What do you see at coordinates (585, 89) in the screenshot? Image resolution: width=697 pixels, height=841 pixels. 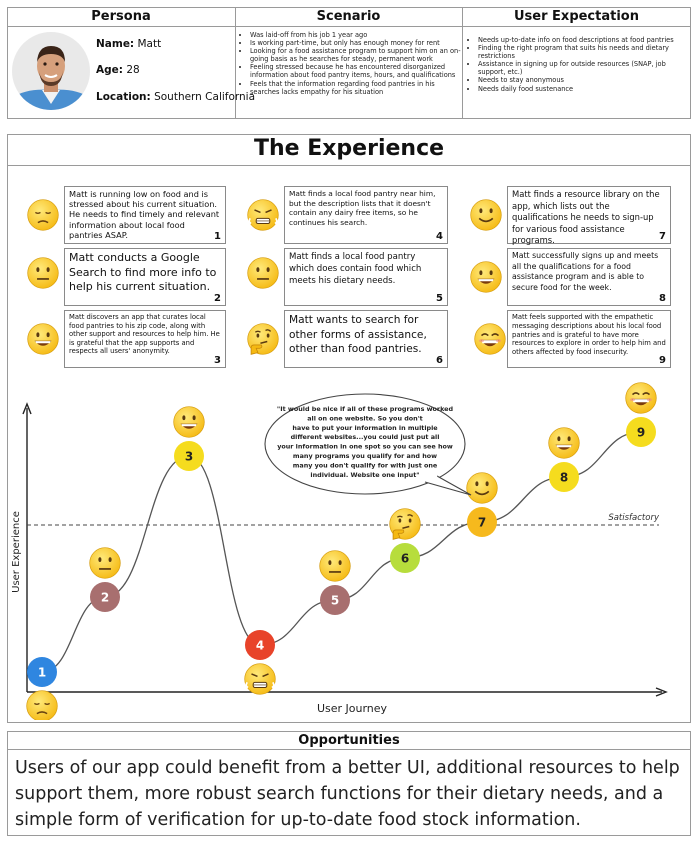 I see `expectation-item: Needs daily food sustenance` at bounding box center [585, 89].